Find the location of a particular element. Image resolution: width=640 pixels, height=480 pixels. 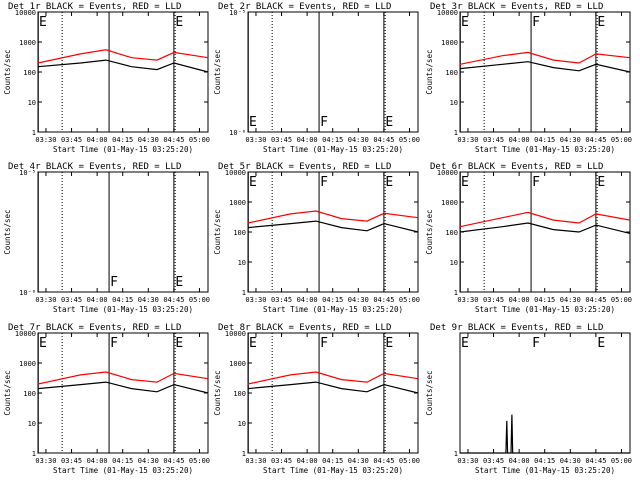

panel-title: Det 6r BLACK = Events, RED = LLD is located at coordinates (516, 167).